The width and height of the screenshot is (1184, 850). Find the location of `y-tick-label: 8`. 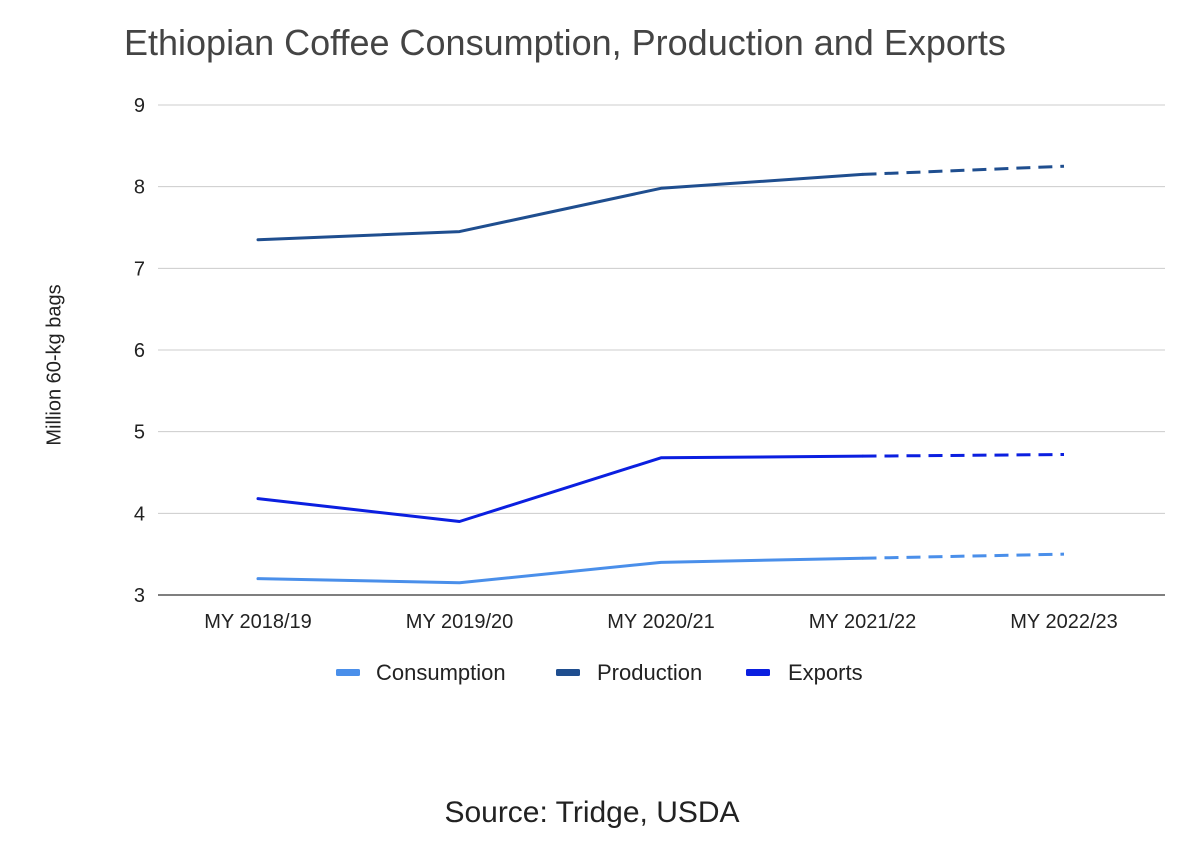

y-tick-label: 8 is located at coordinates (139, 188).